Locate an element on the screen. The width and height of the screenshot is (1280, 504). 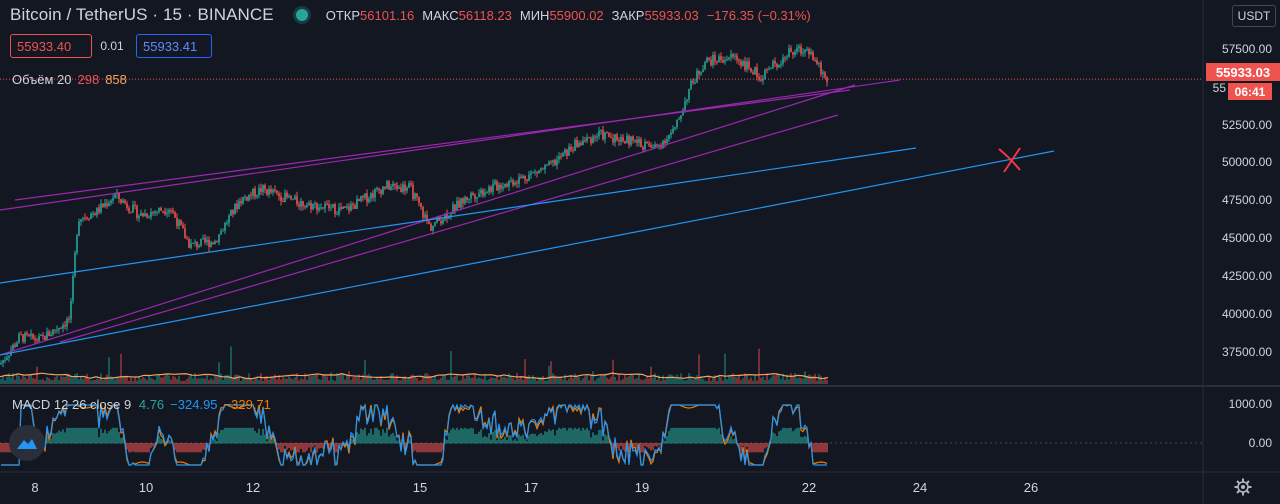
trend-line is located at coordinates (432, 145).